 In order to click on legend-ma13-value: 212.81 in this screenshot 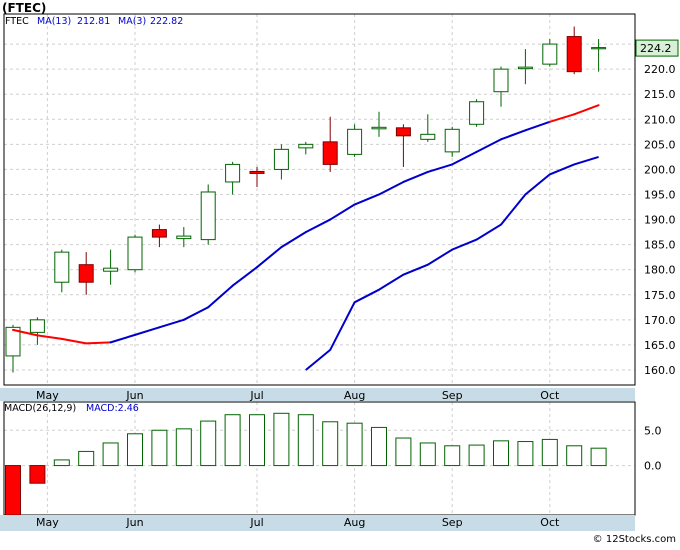, I will do `click(93, 21)`.